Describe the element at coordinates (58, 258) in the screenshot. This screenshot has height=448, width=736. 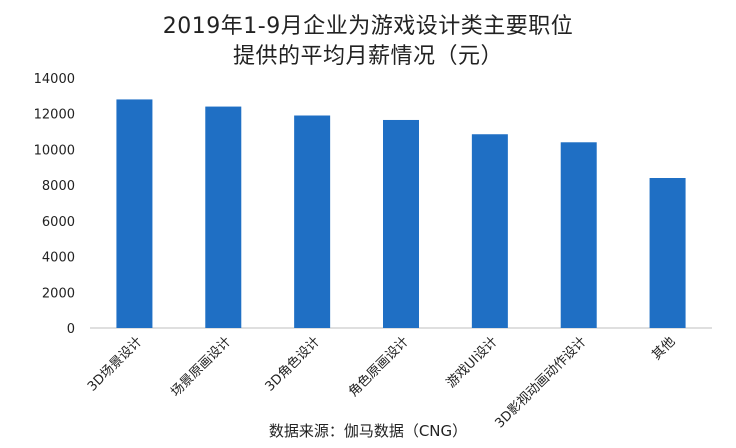
I see `y-tick-label: 4000` at that location.